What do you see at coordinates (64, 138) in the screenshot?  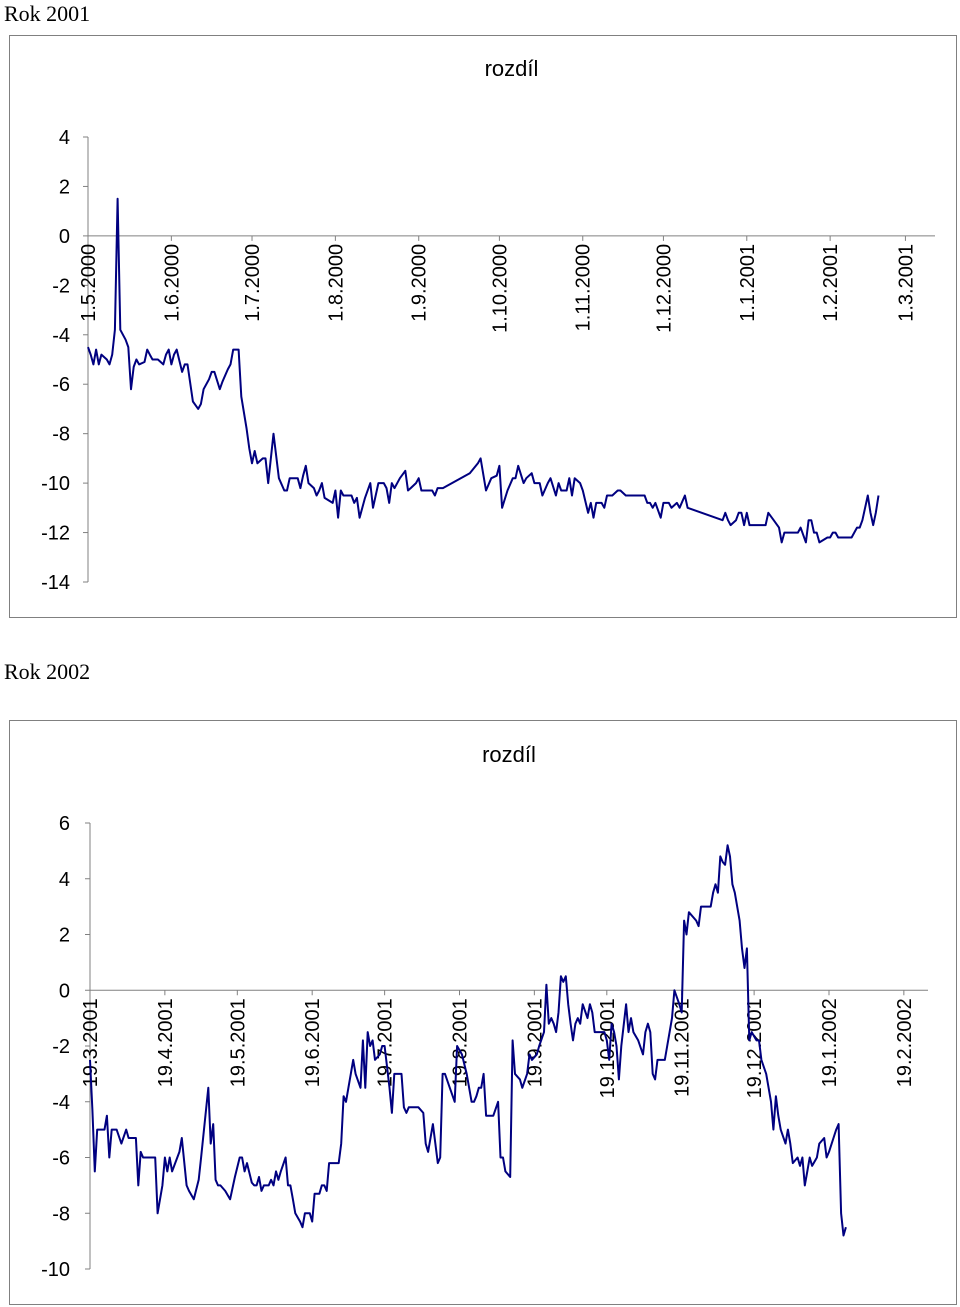 I see `chart-2001-y-tick-label: 4` at bounding box center [64, 138].